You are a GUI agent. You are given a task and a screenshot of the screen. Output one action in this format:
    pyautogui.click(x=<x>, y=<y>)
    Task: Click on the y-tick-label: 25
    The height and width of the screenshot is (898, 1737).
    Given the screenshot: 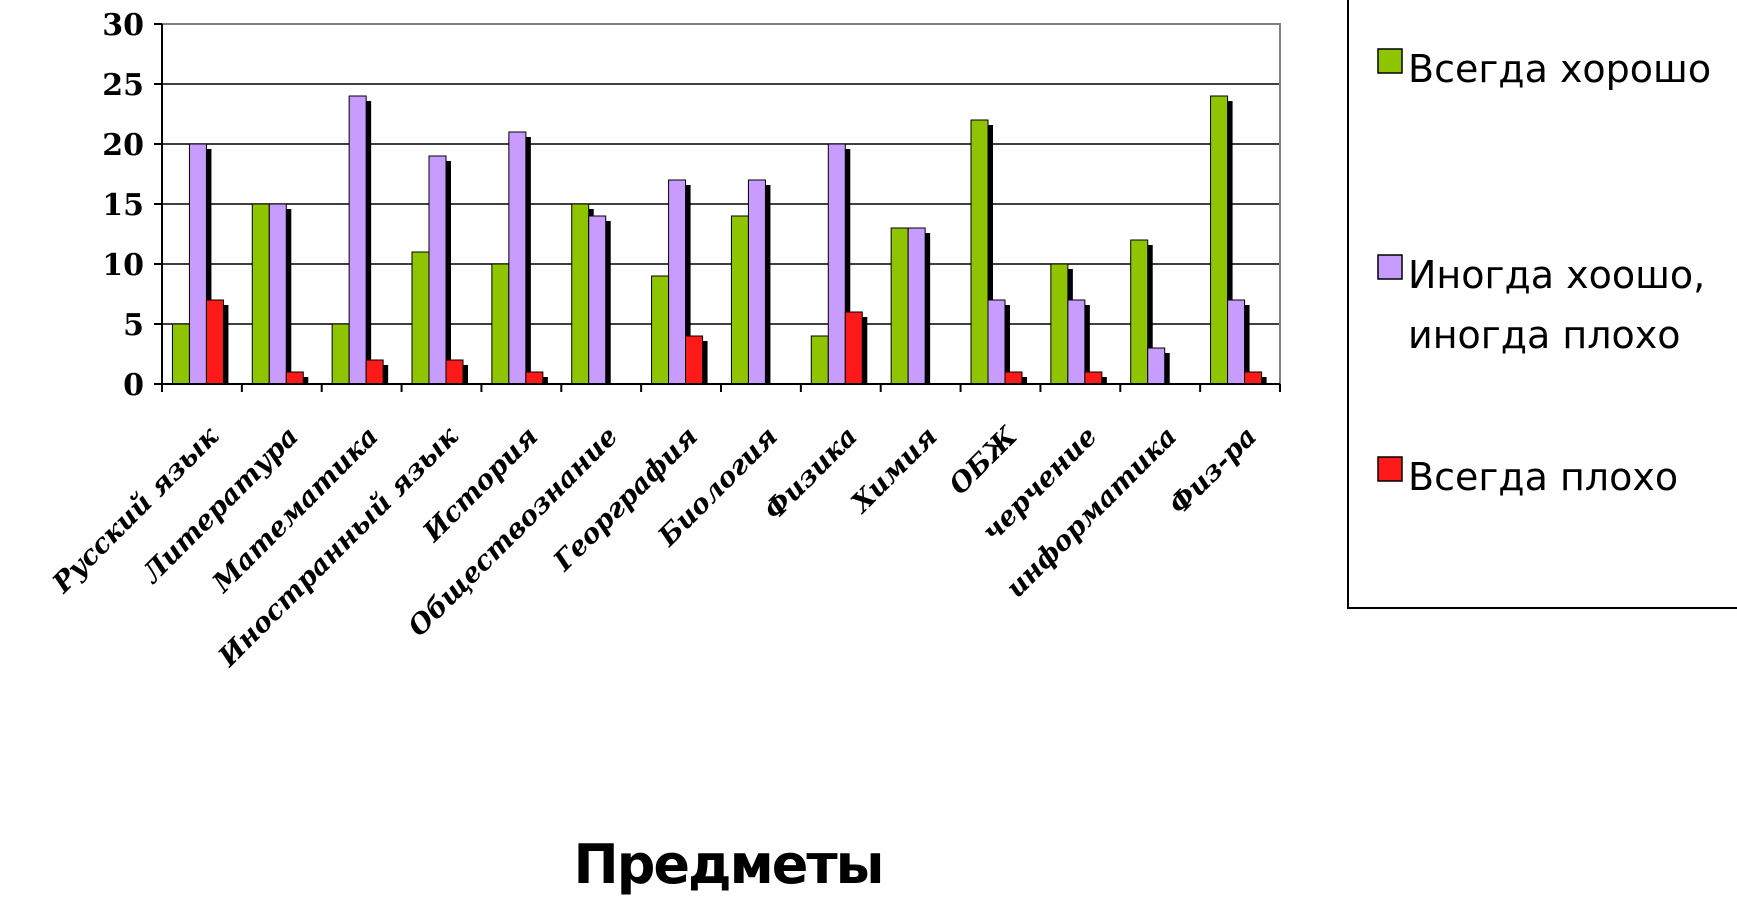 What is the action you would take?
    pyautogui.click(x=123, y=85)
    